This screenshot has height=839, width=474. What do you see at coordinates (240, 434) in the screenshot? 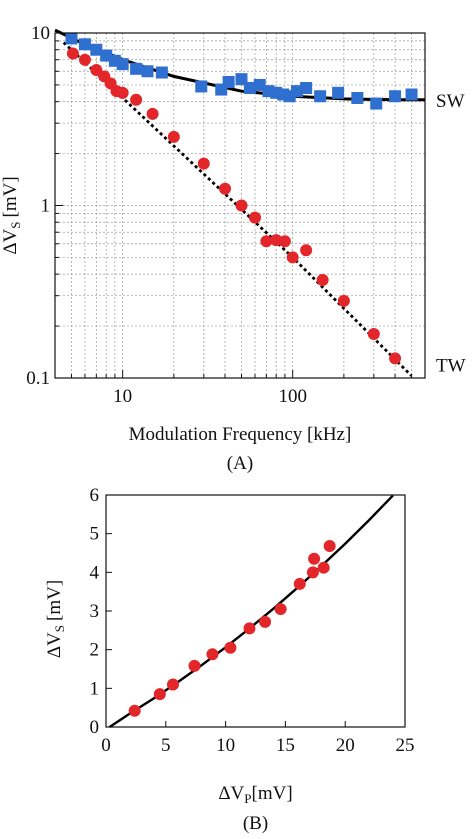
I see `panel-a-x-axis-label: Modulation Frequency [kHz]` at bounding box center [240, 434].